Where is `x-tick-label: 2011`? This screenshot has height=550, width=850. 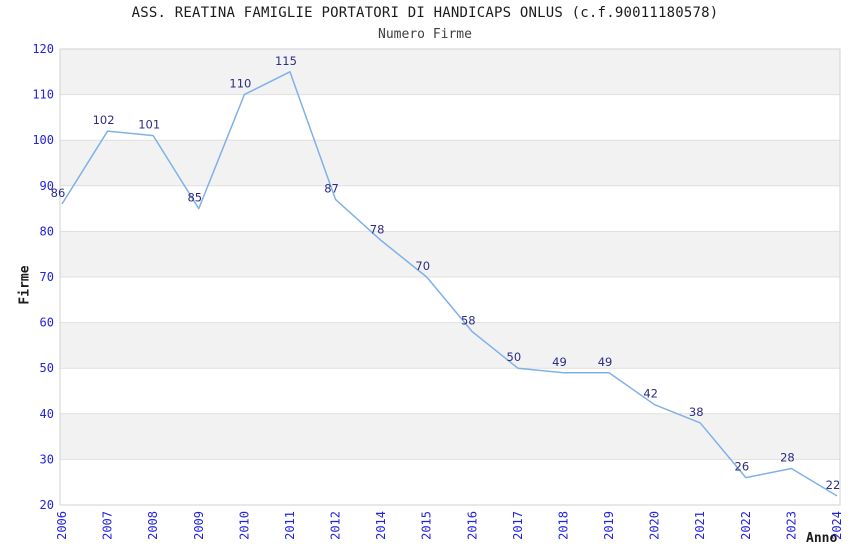
x-tick-label: 2011 is located at coordinates (290, 525).